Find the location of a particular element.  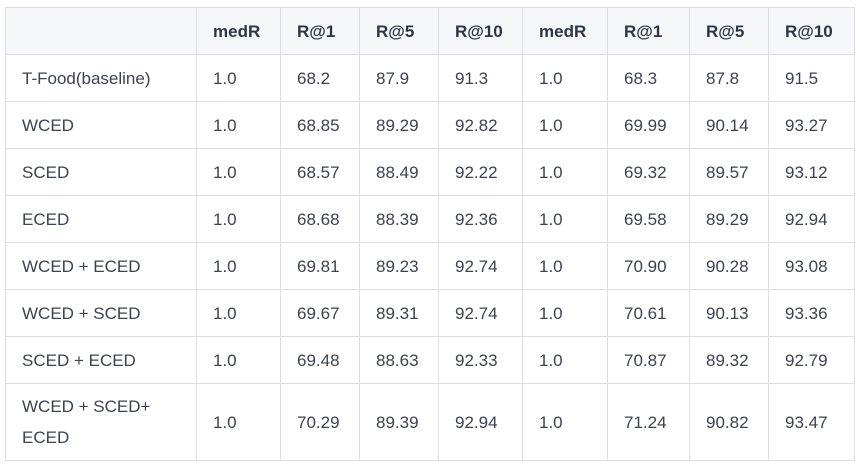

value-cell: 71.24 is located at coordinates (648, 422).